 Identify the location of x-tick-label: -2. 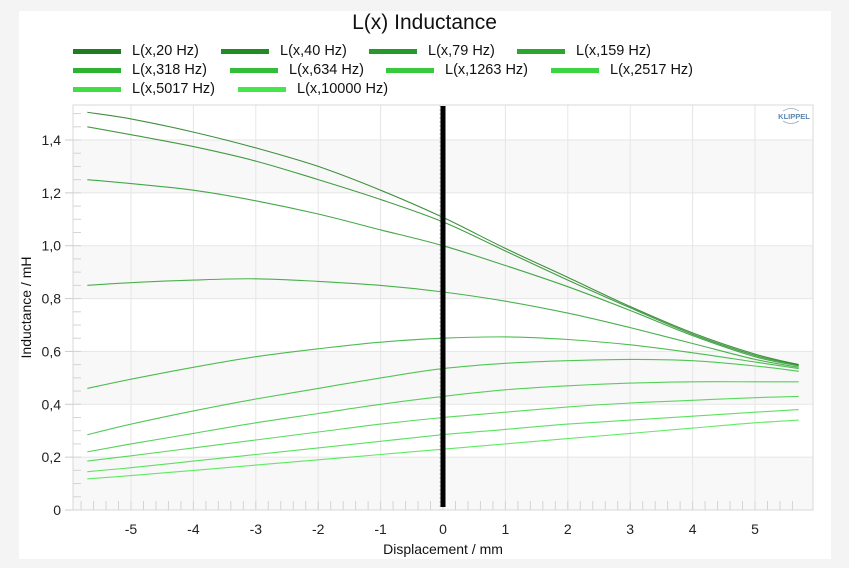
(318, 529).